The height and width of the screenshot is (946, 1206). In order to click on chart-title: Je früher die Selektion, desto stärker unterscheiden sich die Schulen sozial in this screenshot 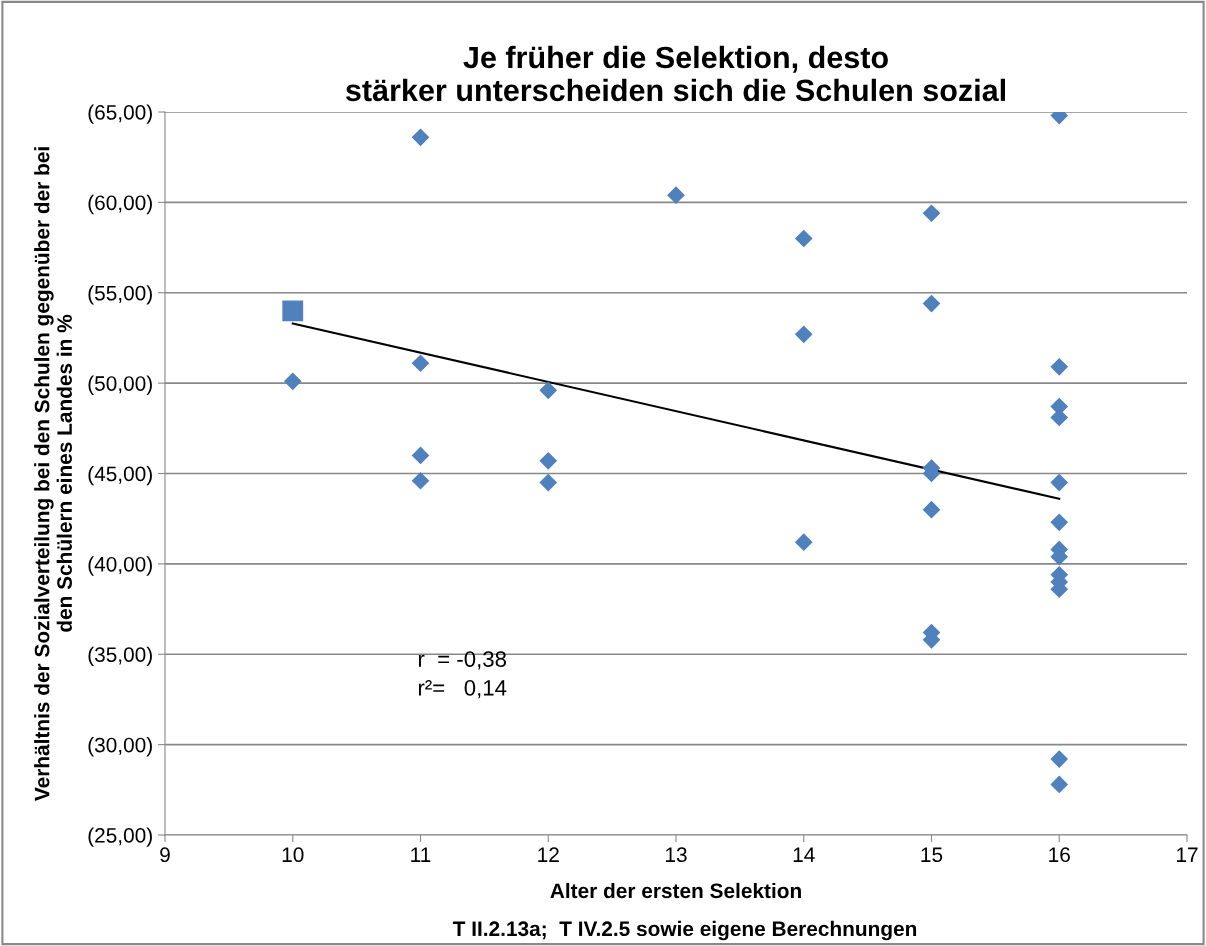, I will do `click(675, 73)`.